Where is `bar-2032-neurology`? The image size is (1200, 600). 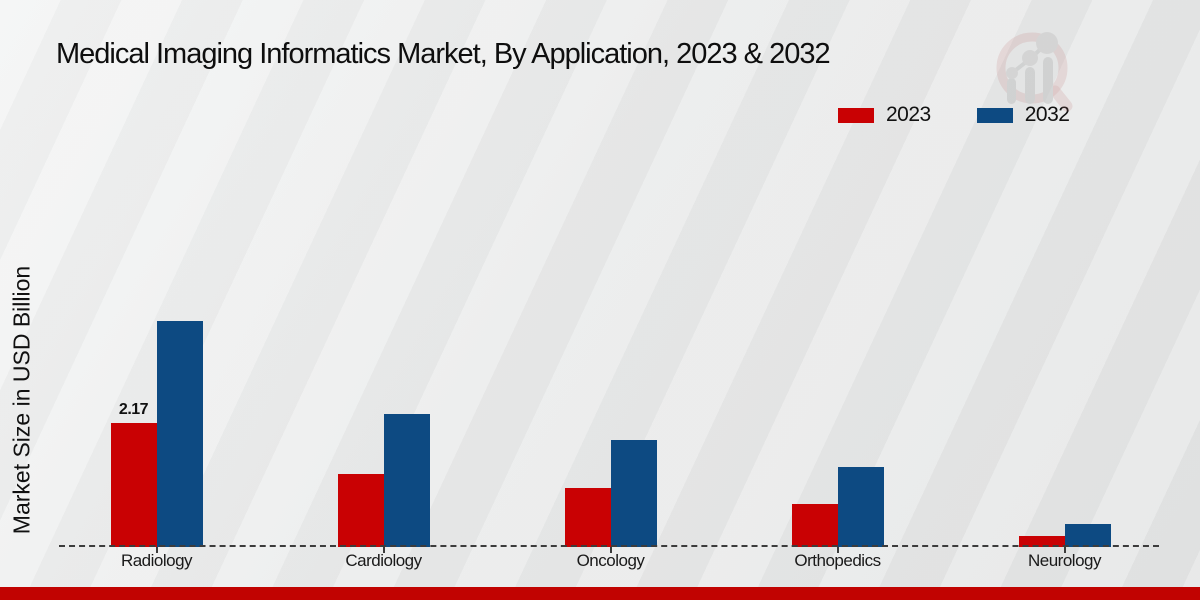 bar-2032-neurology is located at coordinates (1087, 535).